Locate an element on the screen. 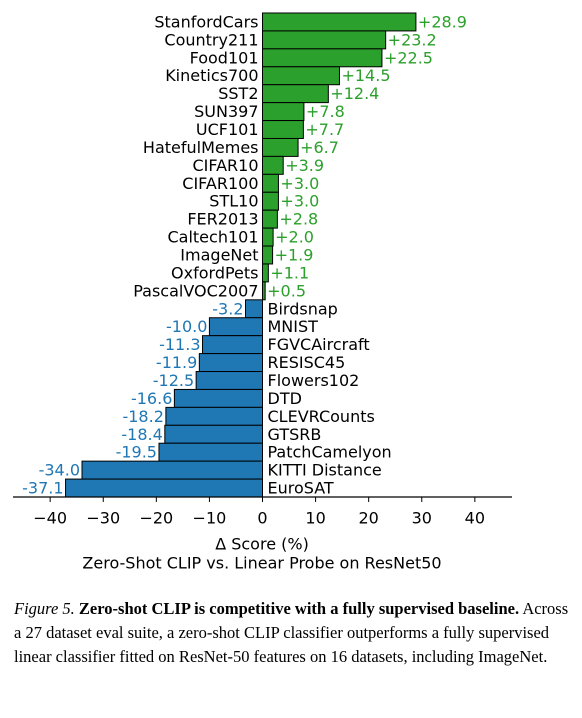 The width and height of the screenshot is (582, 718). value-label: +2.0 is located at coordinates (294, 237).